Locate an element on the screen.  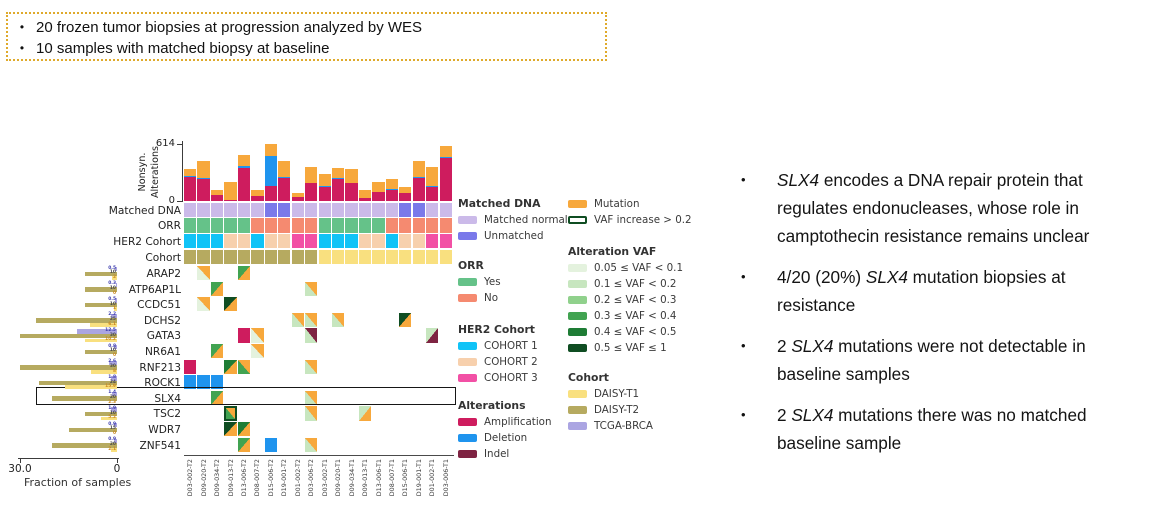
fraction-values-dchs2: 2.2 25 6.1 is located at coordinates (107, 320).